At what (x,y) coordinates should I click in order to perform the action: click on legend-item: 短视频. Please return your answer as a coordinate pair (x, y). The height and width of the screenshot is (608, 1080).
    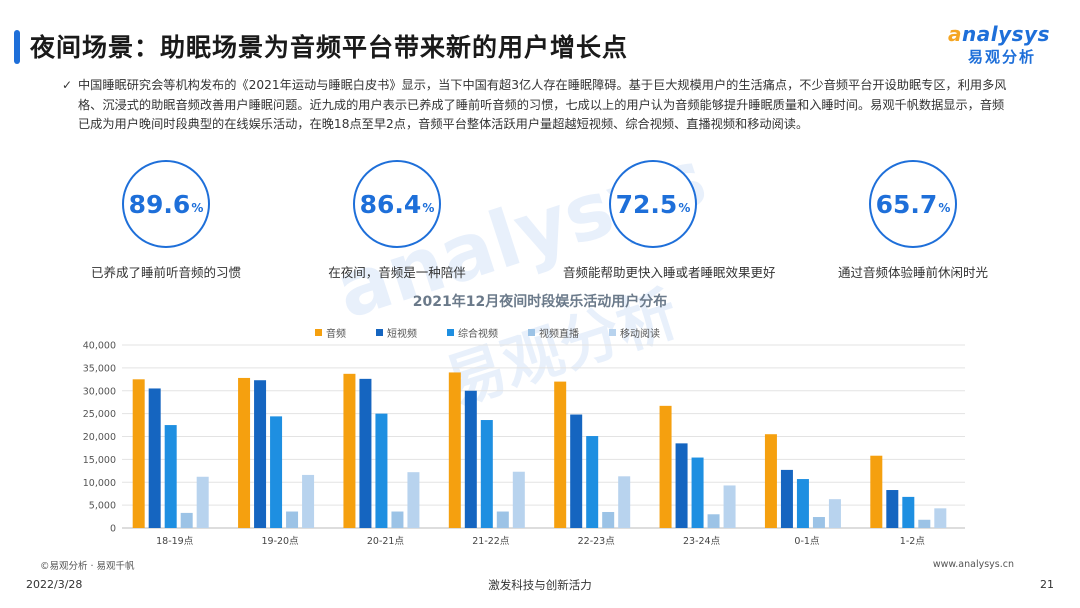
    Looking at the image, I should click on (396, 332).